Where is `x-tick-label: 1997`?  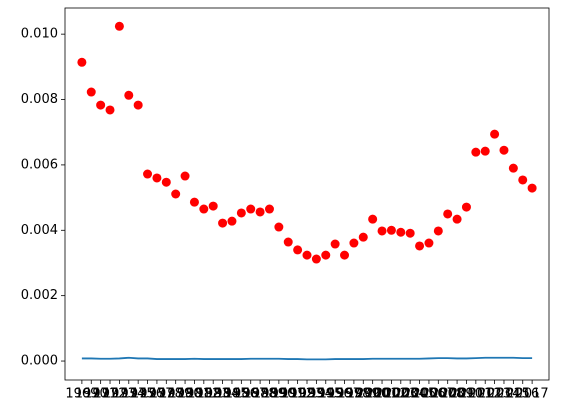 x-tick-label: 1997 is located at coordinates (344, 394).